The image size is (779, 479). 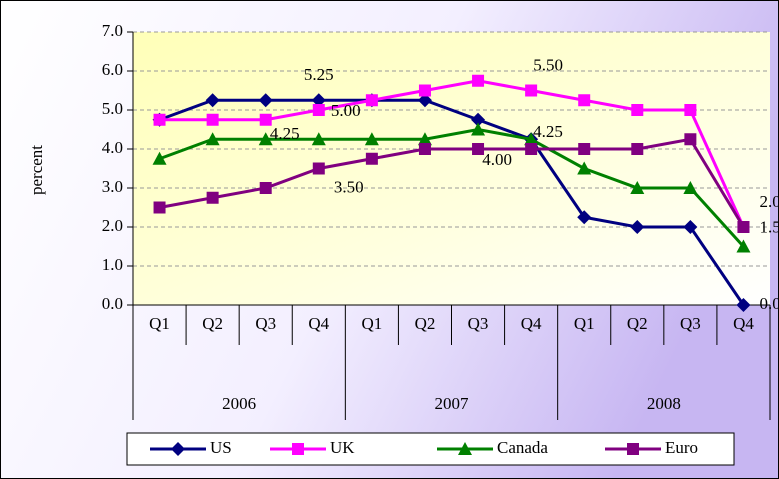 I want to click on y-tick-label: 2.0, so click(x=112, y=225).